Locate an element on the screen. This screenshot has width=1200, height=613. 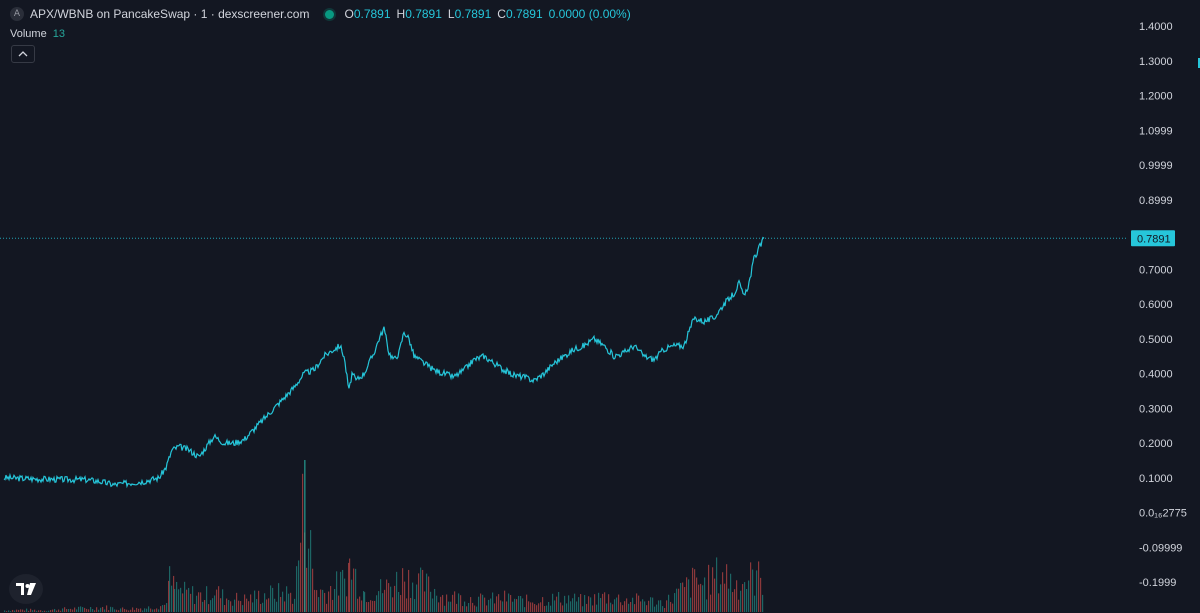
tradingview-logo-icon is located at coordinates (26, 589).